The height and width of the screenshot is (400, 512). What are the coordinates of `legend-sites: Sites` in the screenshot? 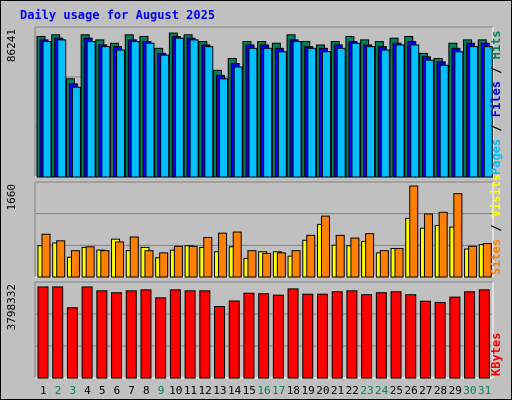 It's located at (496, 257).